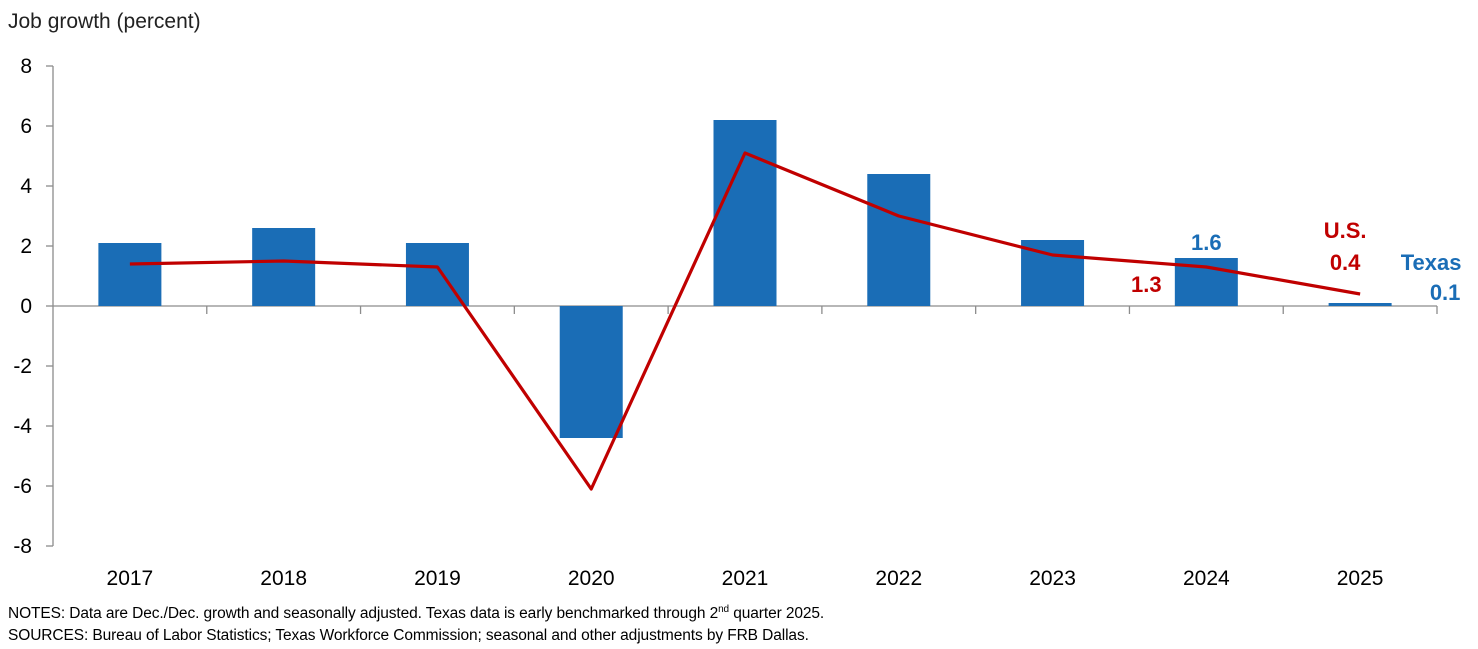  I want to click on x-tick-label: 2020, so click(591, 578).